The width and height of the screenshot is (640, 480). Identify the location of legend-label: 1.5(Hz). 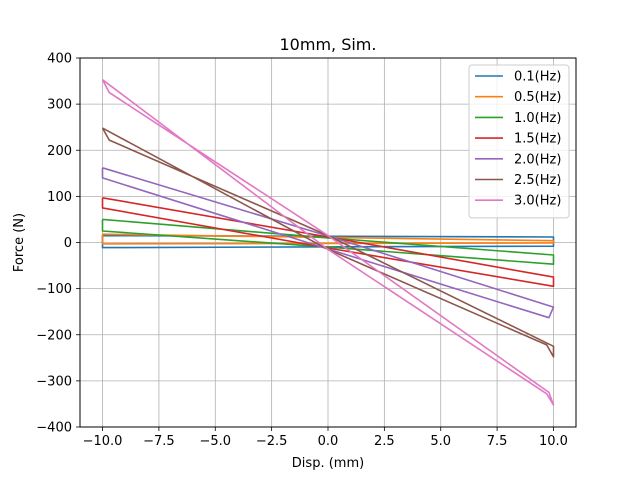
(537, 139).